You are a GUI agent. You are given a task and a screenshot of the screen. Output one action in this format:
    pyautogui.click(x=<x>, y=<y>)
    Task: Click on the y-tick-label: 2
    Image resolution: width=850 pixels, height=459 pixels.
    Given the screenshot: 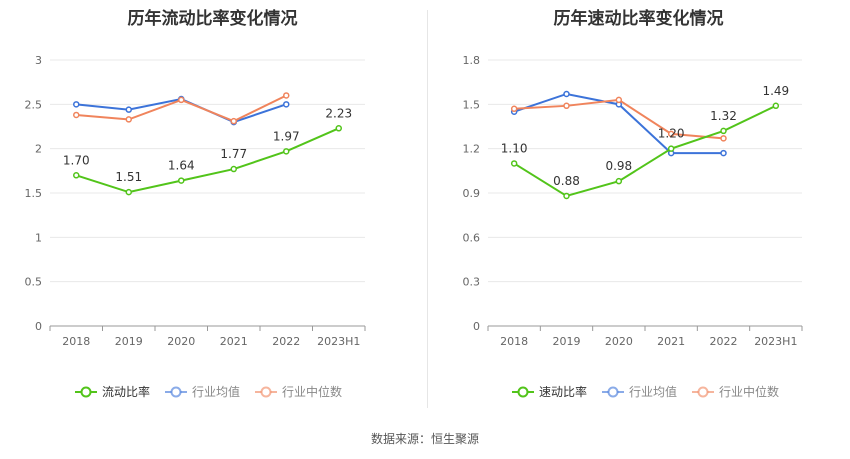 What is the action you would take?
    pyautogui.click(x=38, y=149)
    